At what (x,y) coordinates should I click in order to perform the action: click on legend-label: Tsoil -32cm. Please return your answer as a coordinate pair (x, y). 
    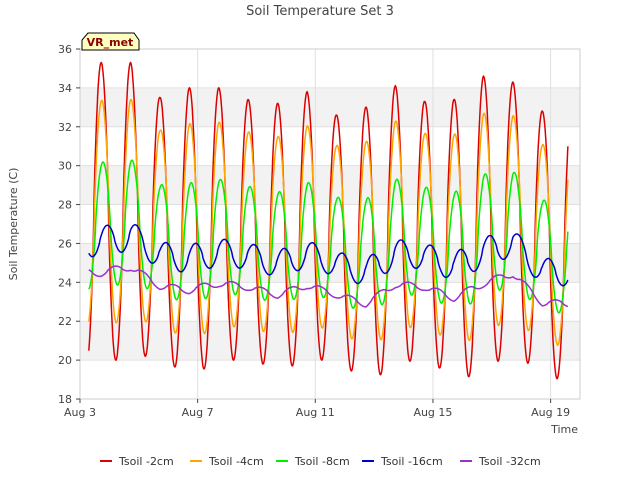
    Looking at the image, I should click on (509, 461).